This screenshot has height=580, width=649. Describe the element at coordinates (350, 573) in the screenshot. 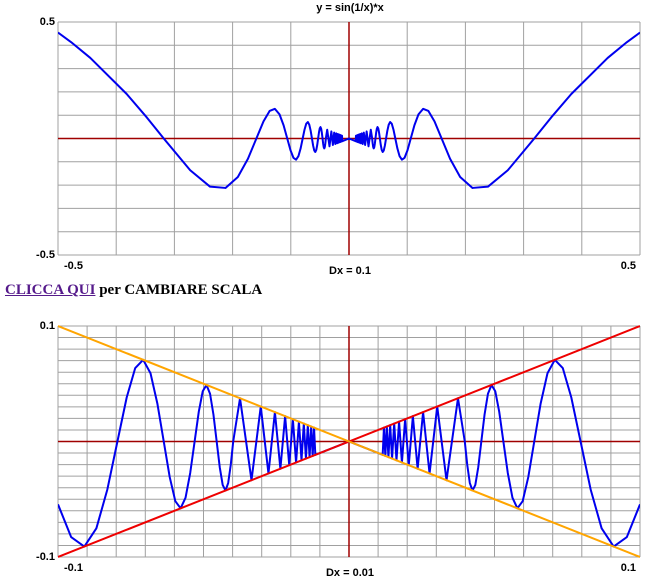

I see `x-axis-label: Dx = 0.01` at that location.